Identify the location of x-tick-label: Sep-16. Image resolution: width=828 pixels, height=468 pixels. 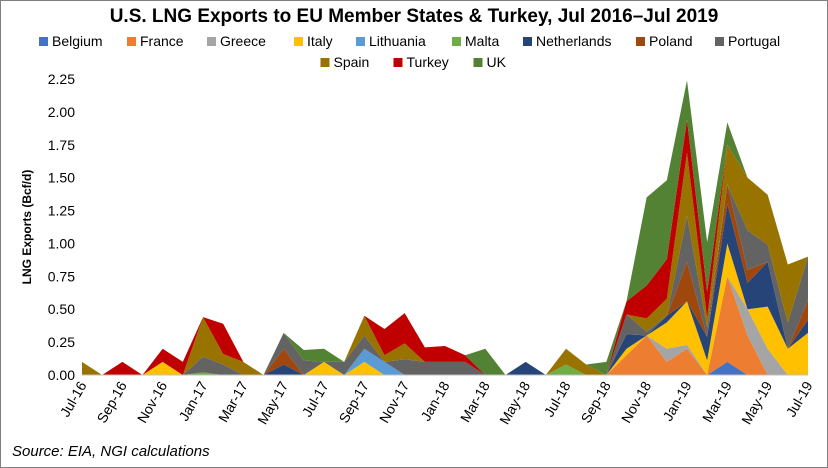
(111, 401).